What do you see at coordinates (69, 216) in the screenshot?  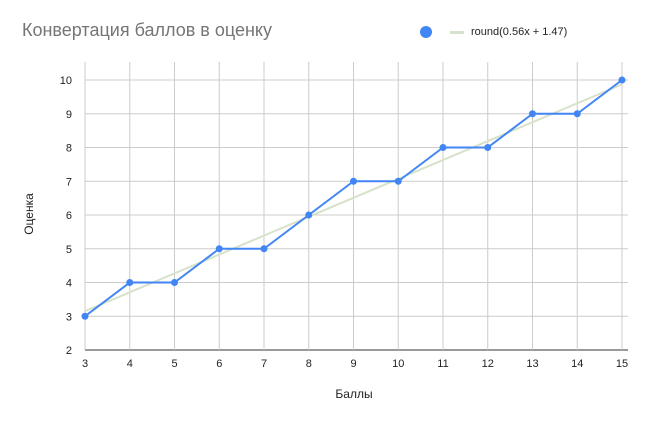 I see `y-tick-label: 6` at bounding box center [69, 216].